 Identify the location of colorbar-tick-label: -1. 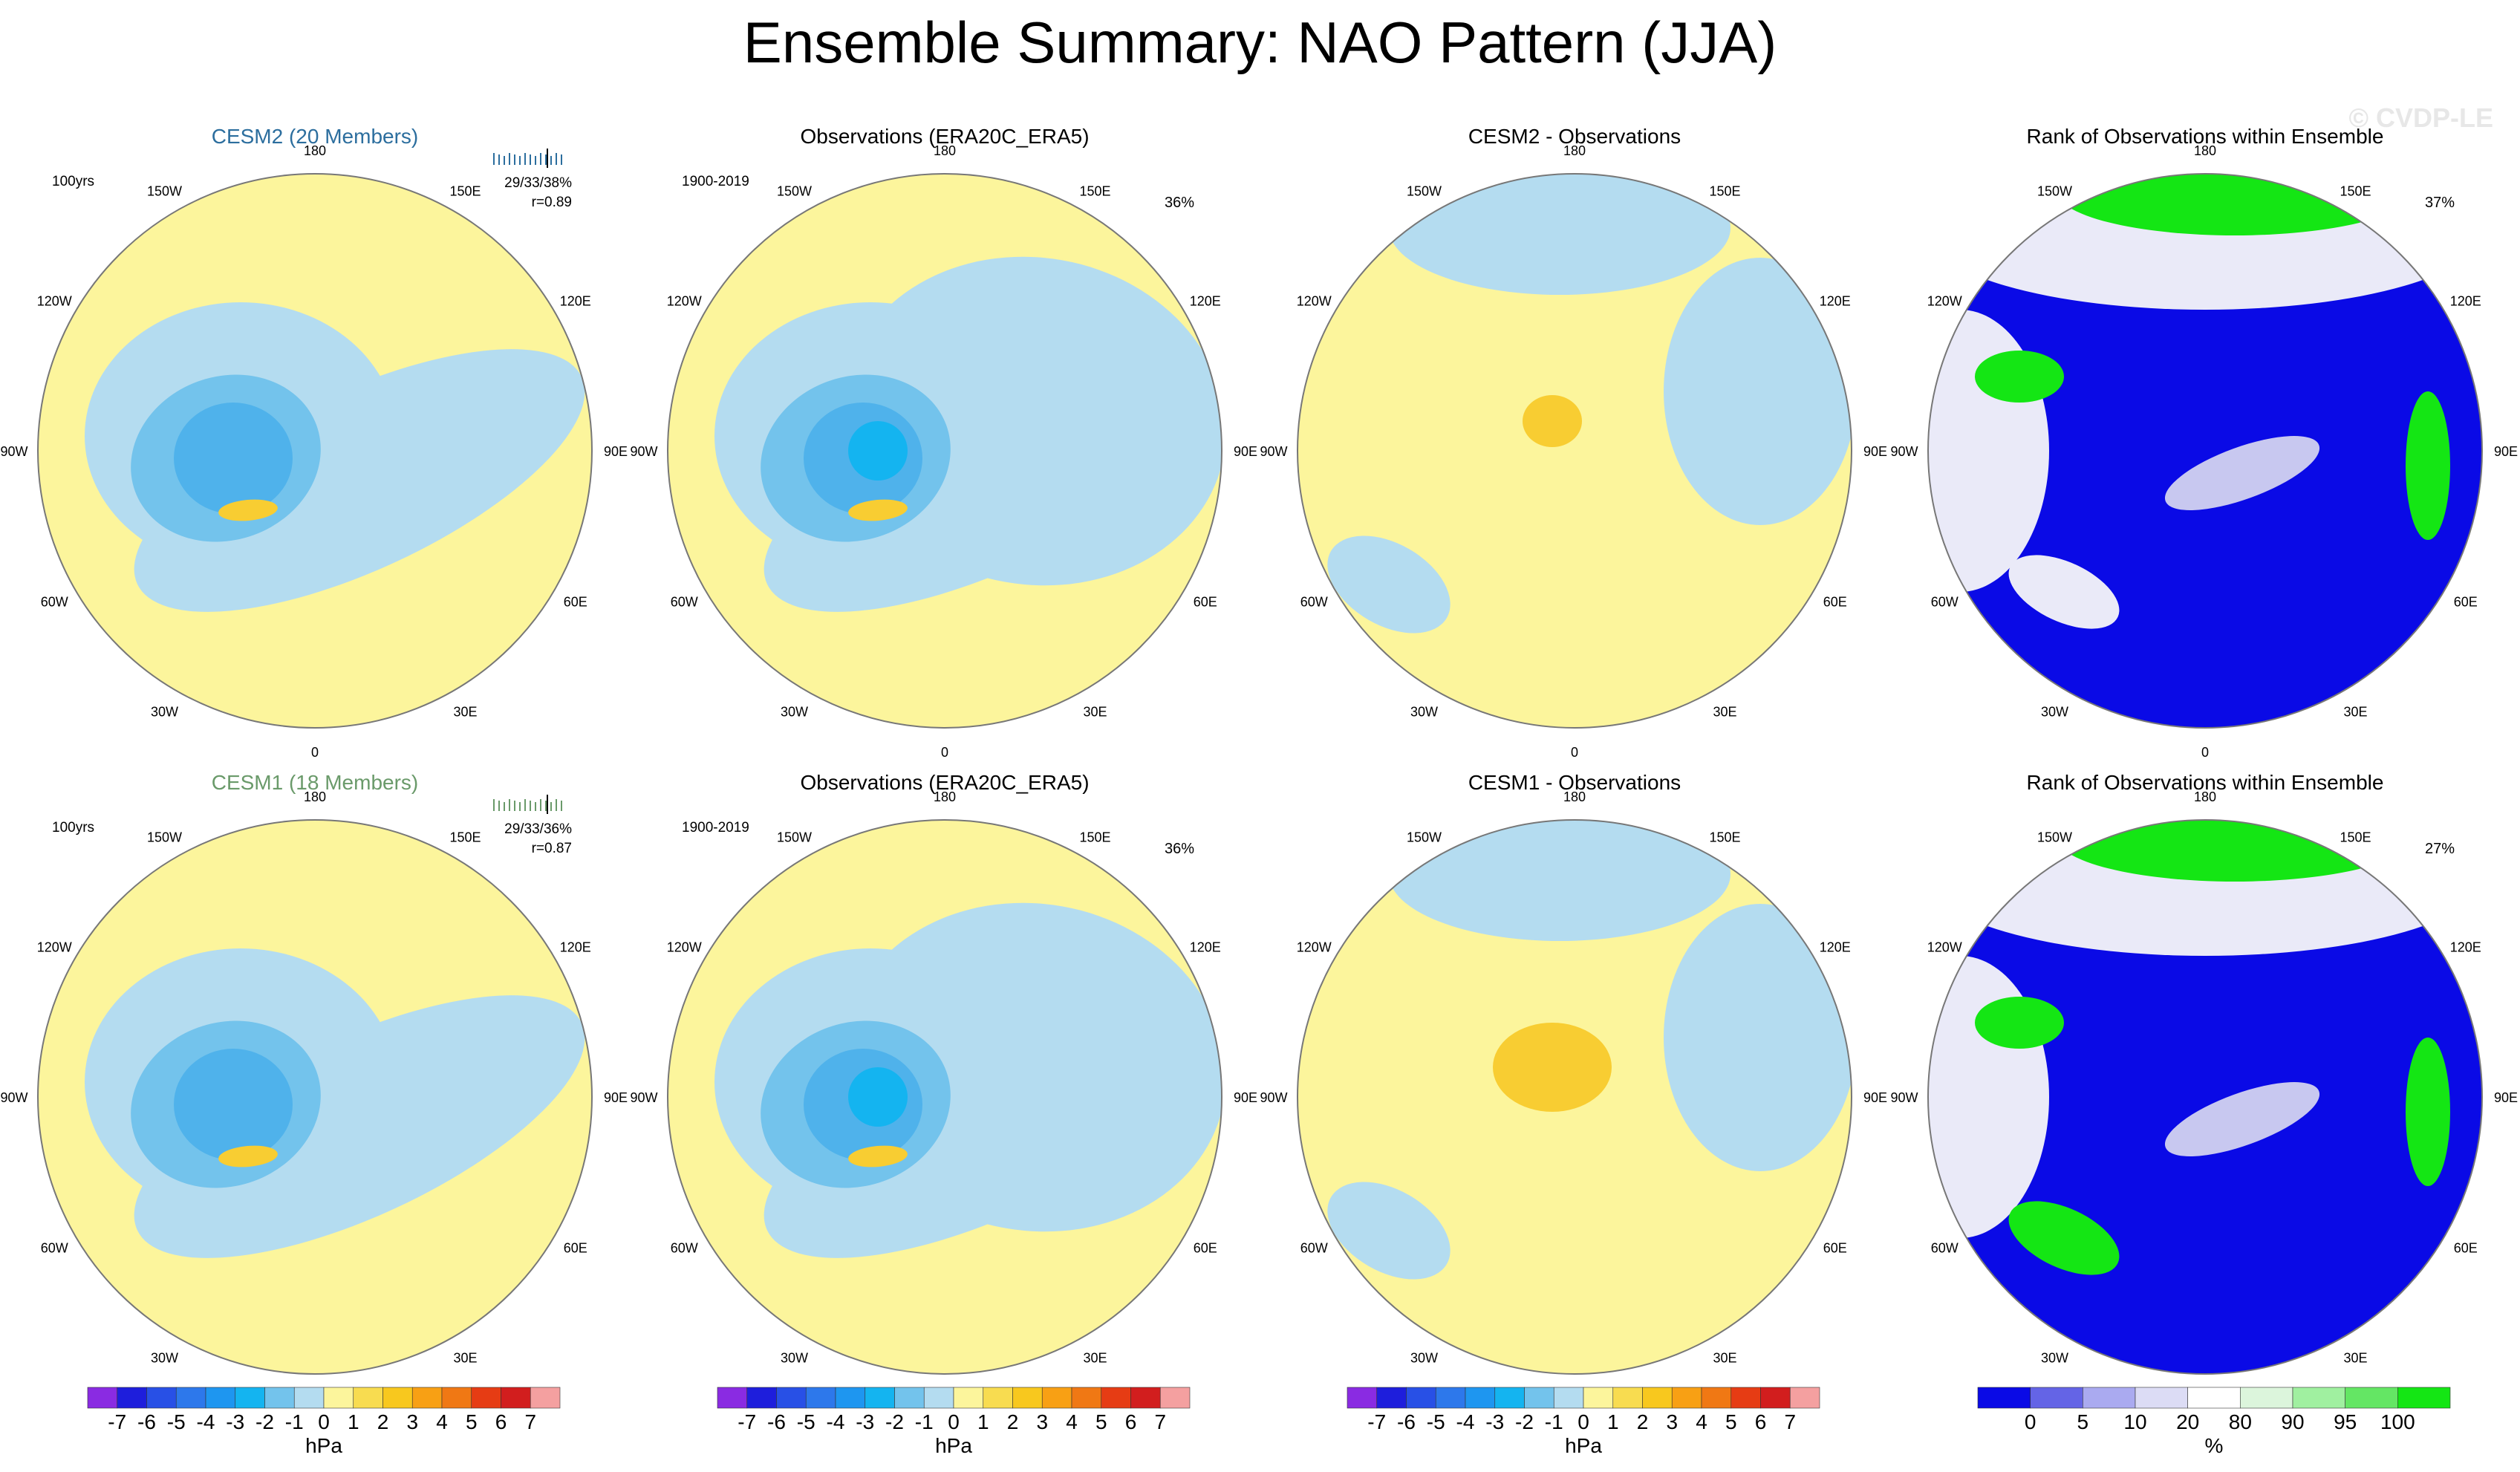
(1554, 1421).